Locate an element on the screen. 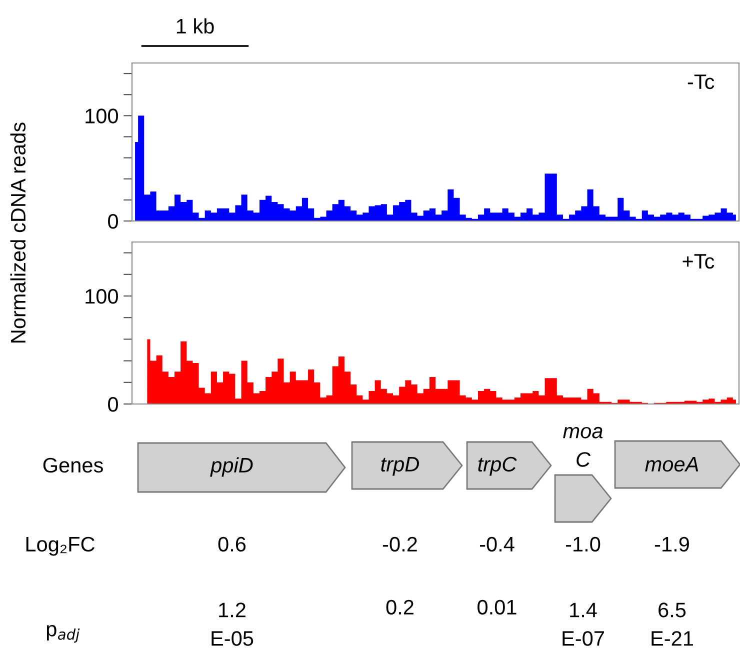 This screenshot has width=740, height=661. annotation: +Tc is located at coordinates (698, 261).